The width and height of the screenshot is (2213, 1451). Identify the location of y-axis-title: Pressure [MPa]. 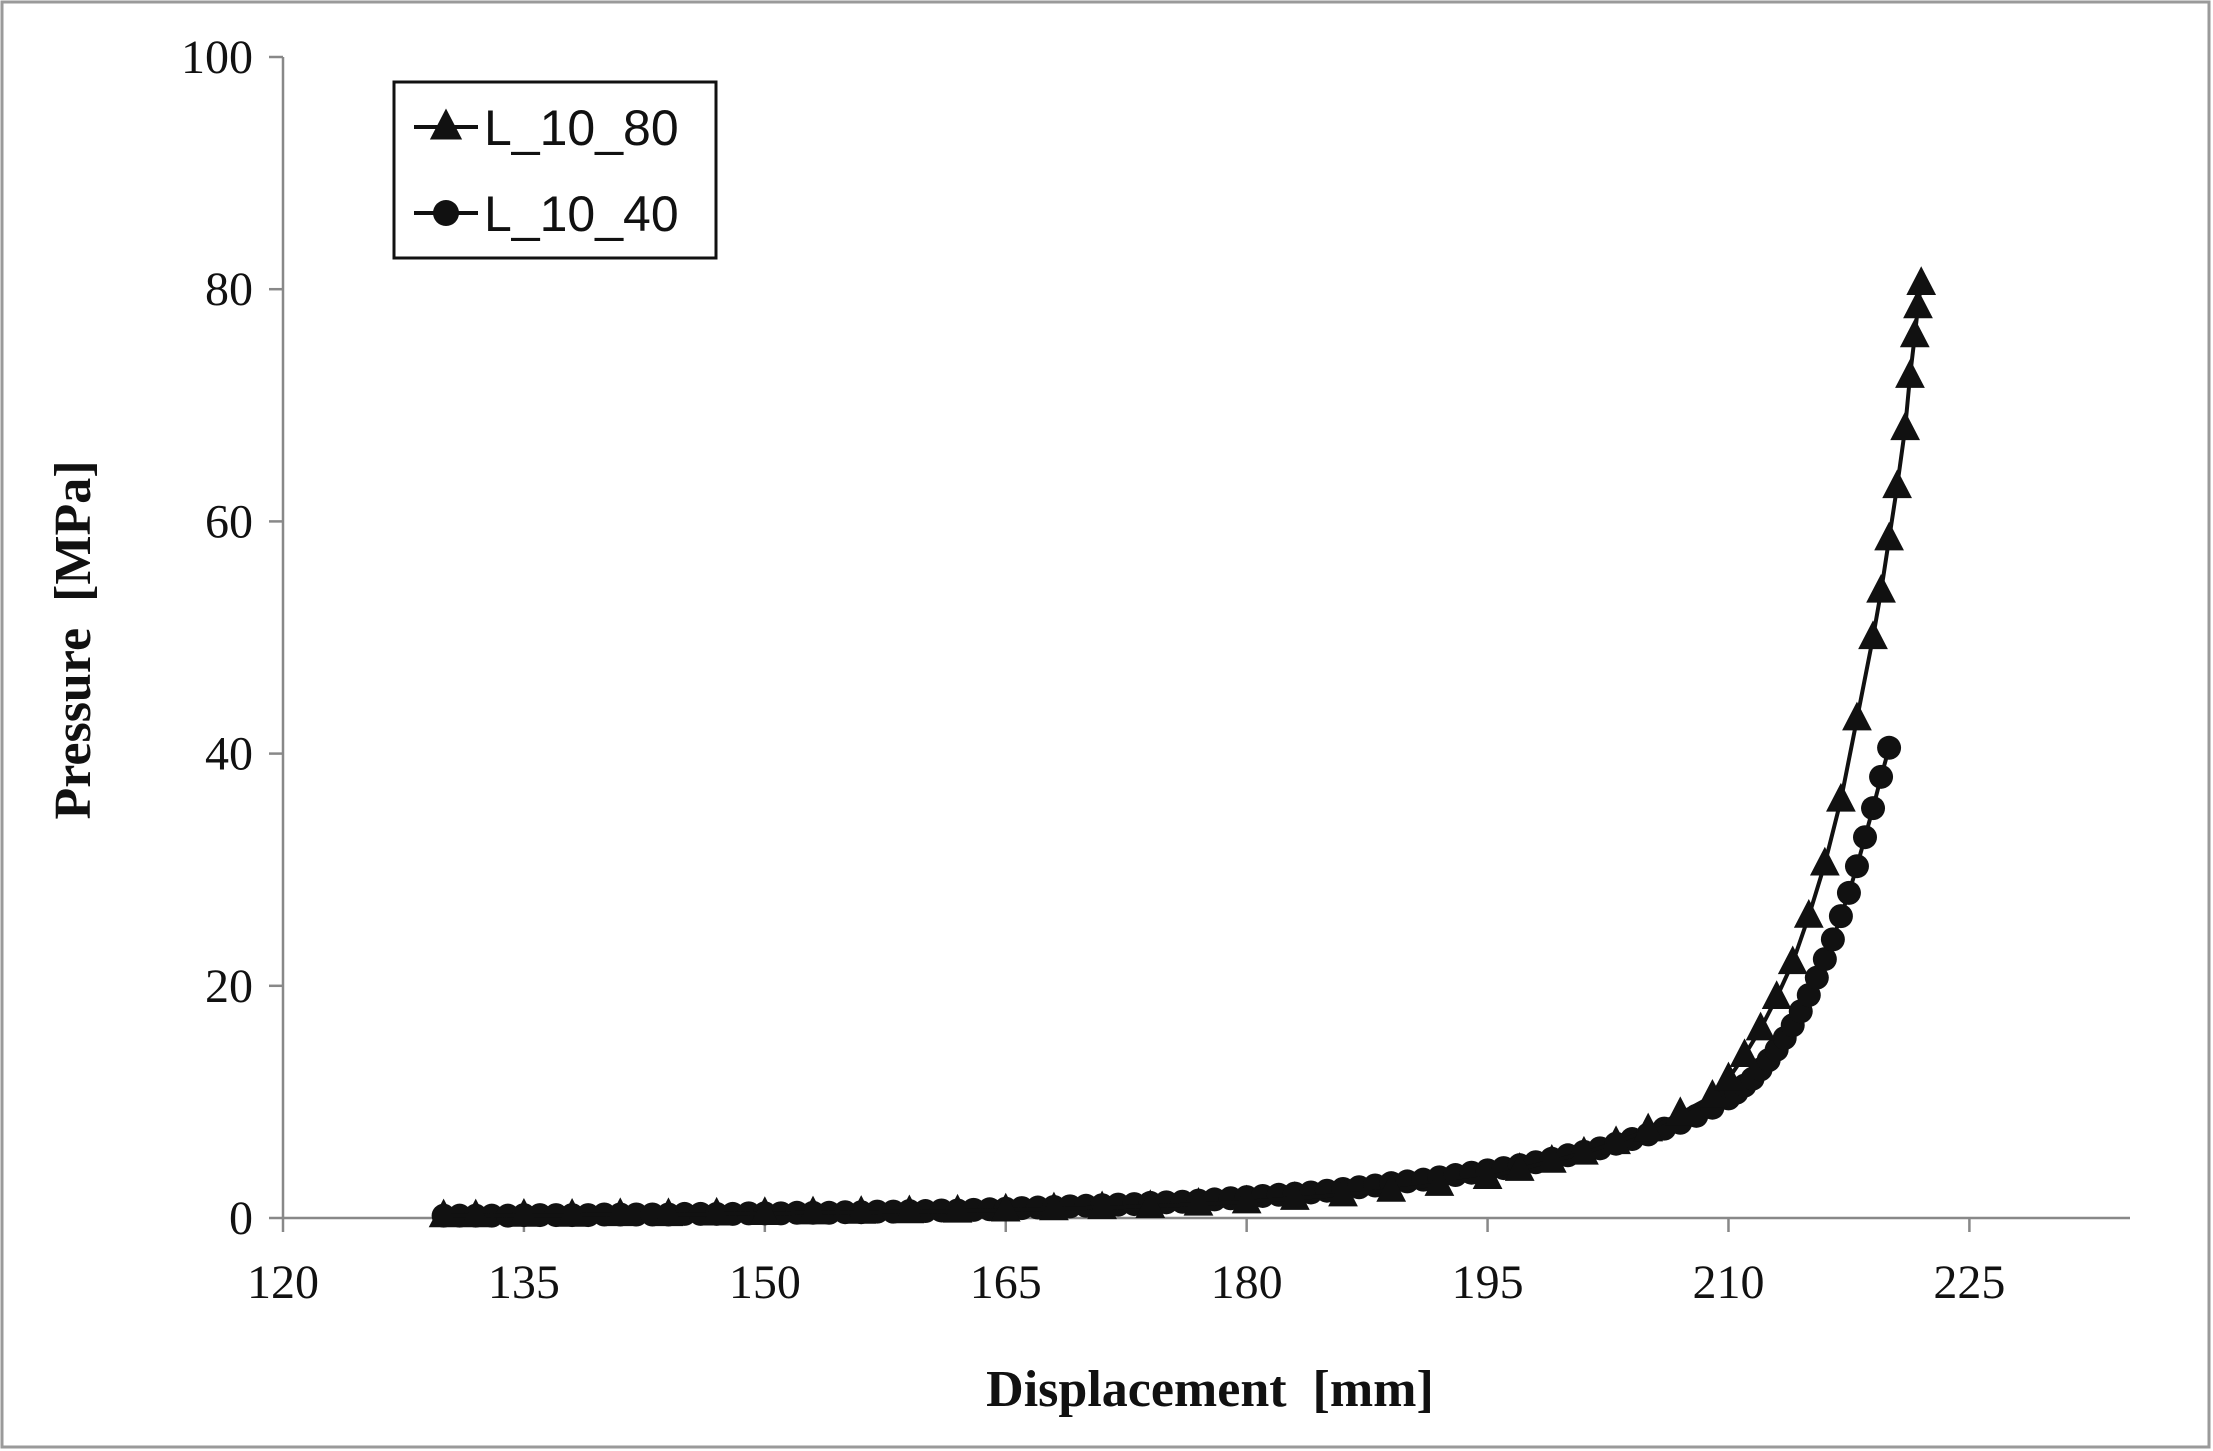
(73, 639).